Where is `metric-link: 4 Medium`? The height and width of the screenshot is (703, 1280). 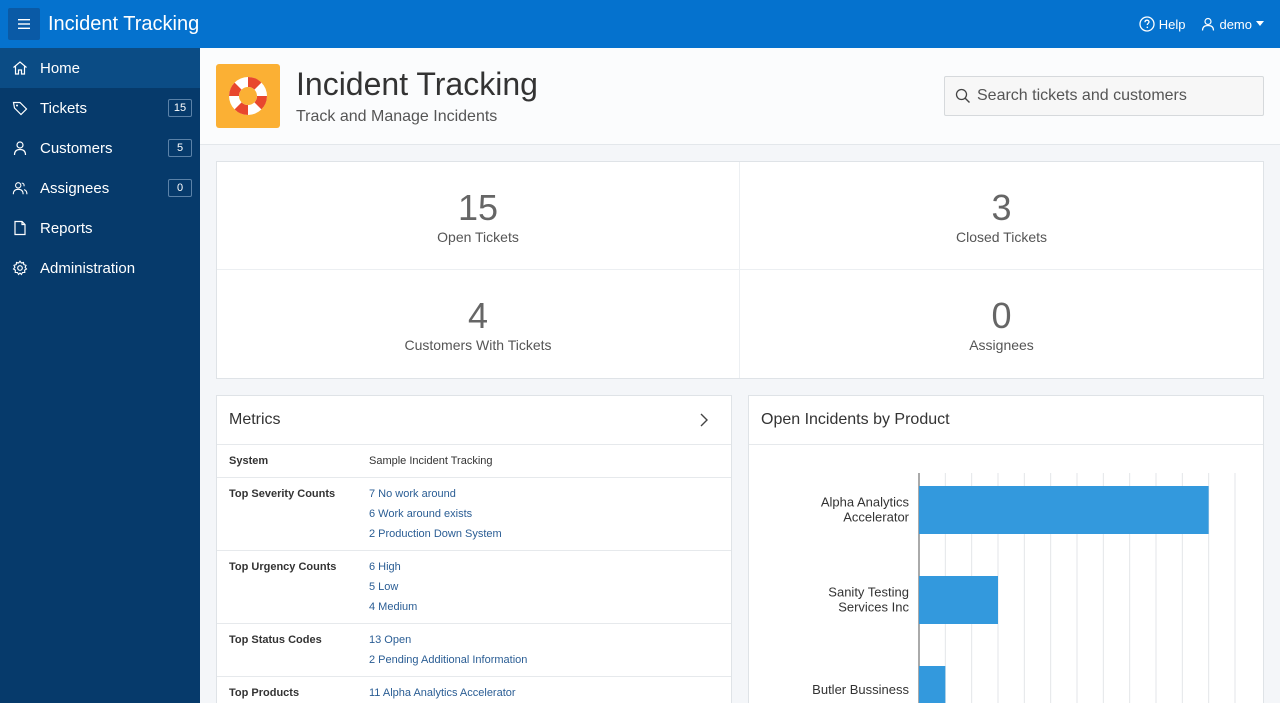
metric-link: 4 Medium is located at coordinates (393, 607).